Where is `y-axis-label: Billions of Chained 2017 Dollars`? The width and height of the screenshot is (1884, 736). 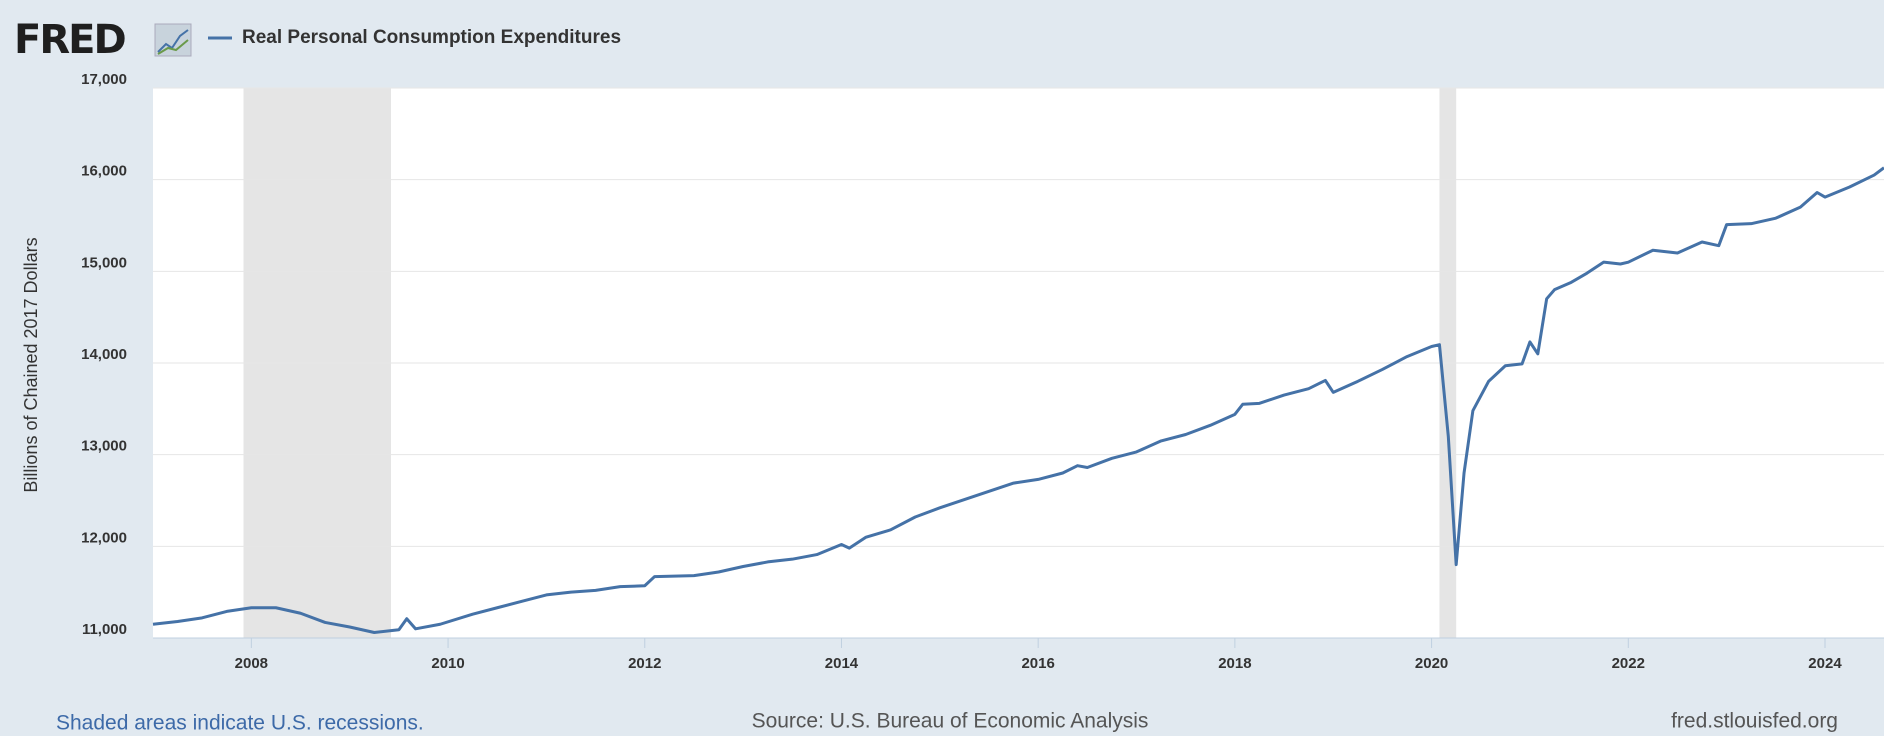
y-axis-label: Billions of Chained 2017 Dollars is located at coordinates (31, 364).